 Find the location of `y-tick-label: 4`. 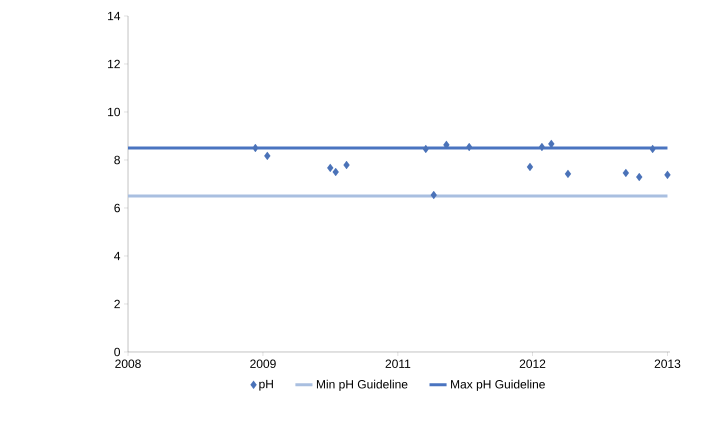

y-tick-label: 4 is located at coordinates (117, 256).